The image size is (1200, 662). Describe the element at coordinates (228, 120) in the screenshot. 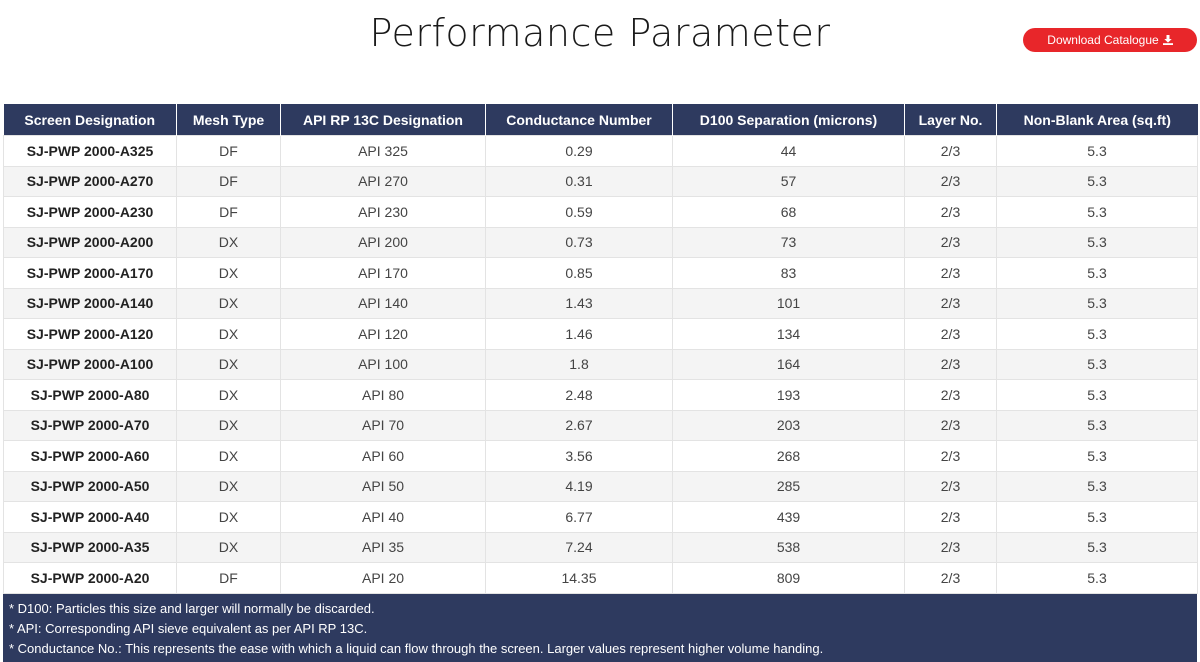

I see `column-header-mesh-type: Mesh Type` at that location.